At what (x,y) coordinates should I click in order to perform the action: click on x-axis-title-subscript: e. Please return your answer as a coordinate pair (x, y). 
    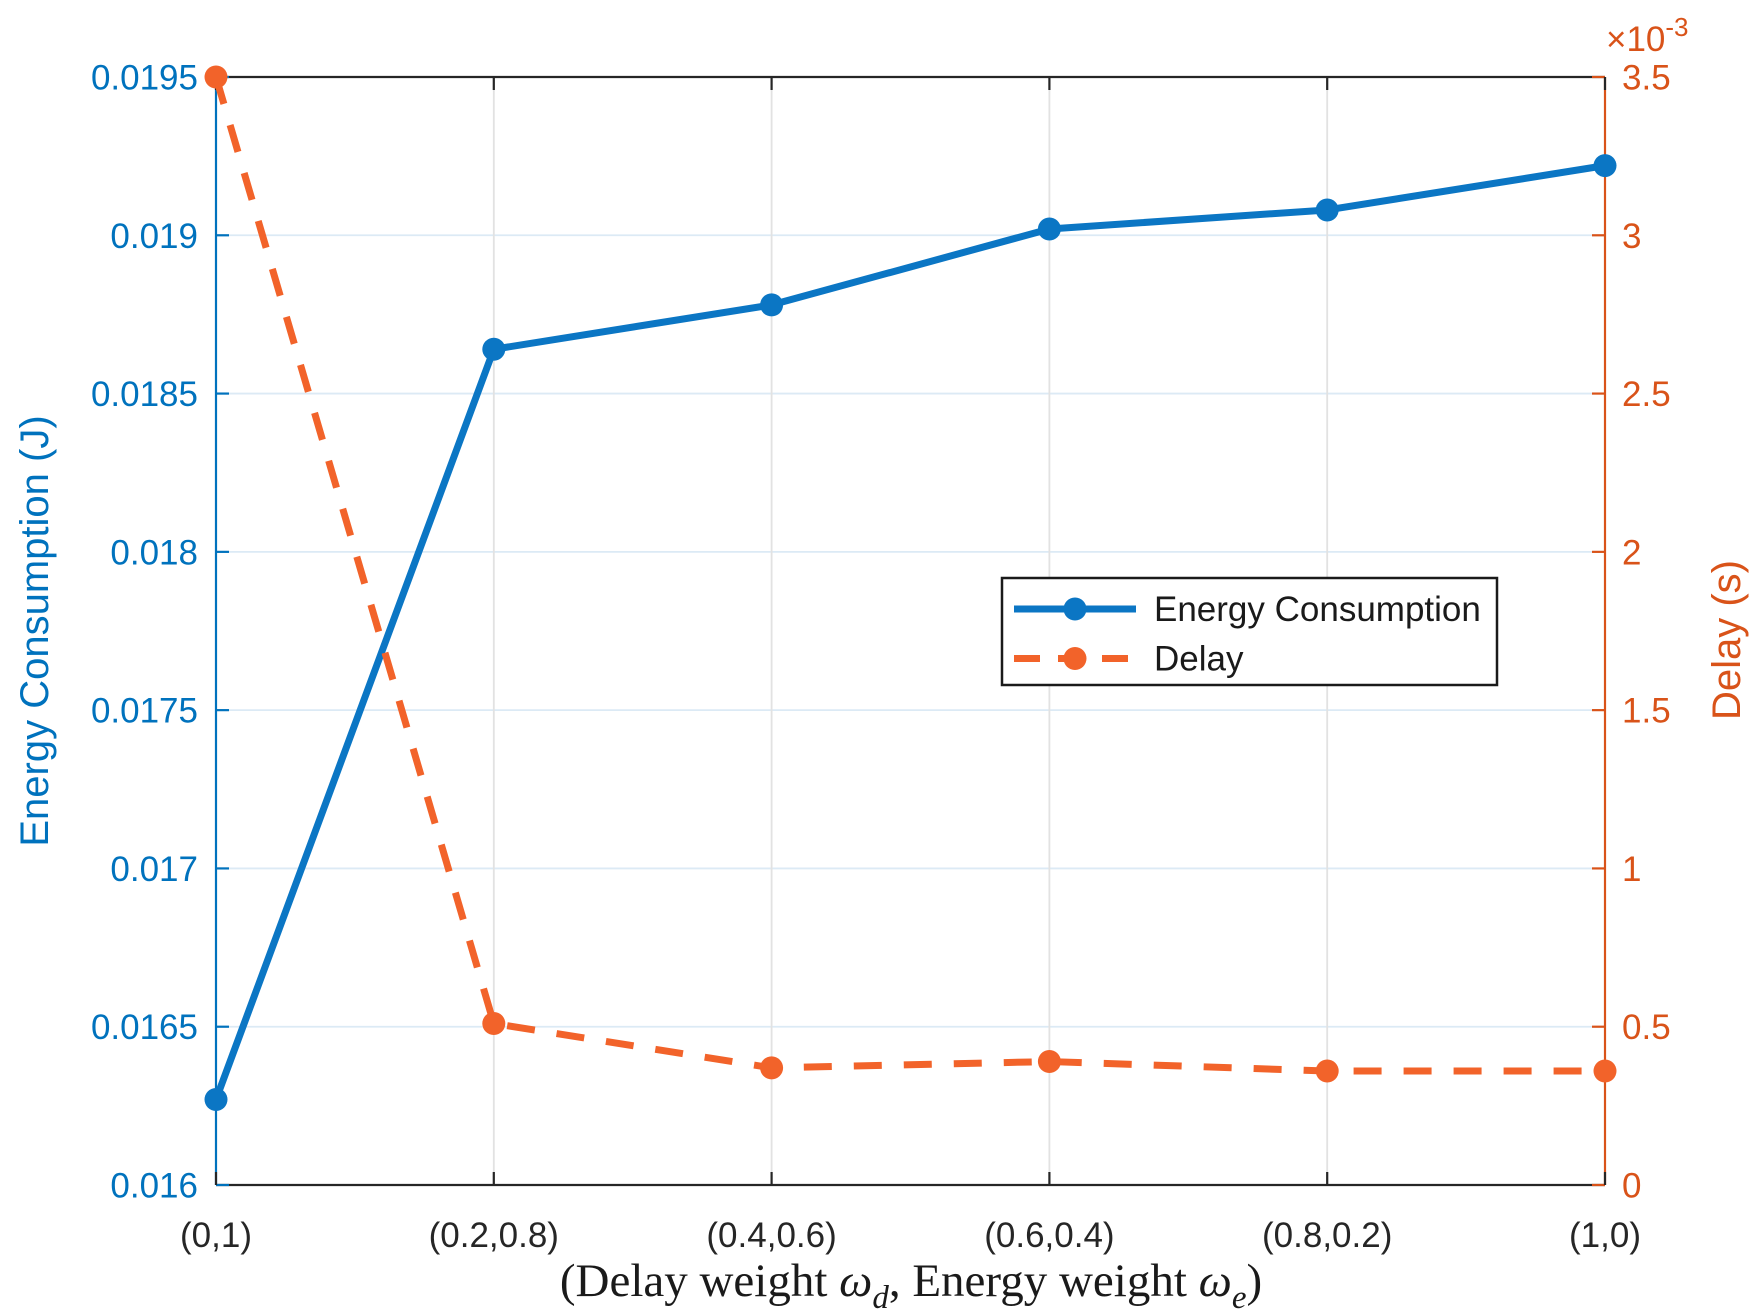
    Looking at the image, I should click on (1239, 1297).